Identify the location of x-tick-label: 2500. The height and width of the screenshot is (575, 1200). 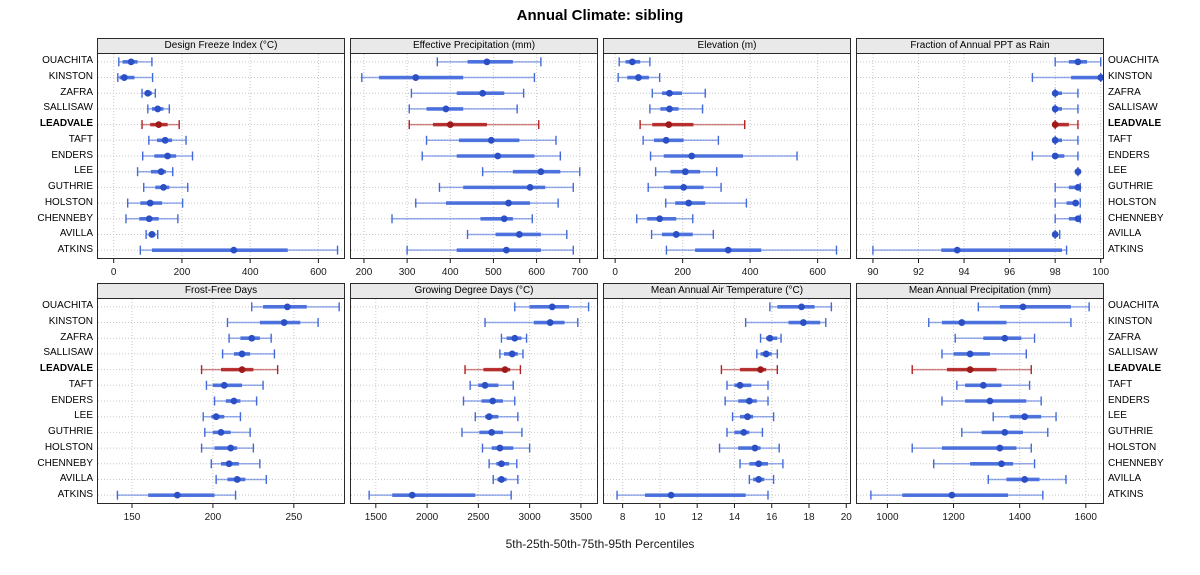
(478, 517).